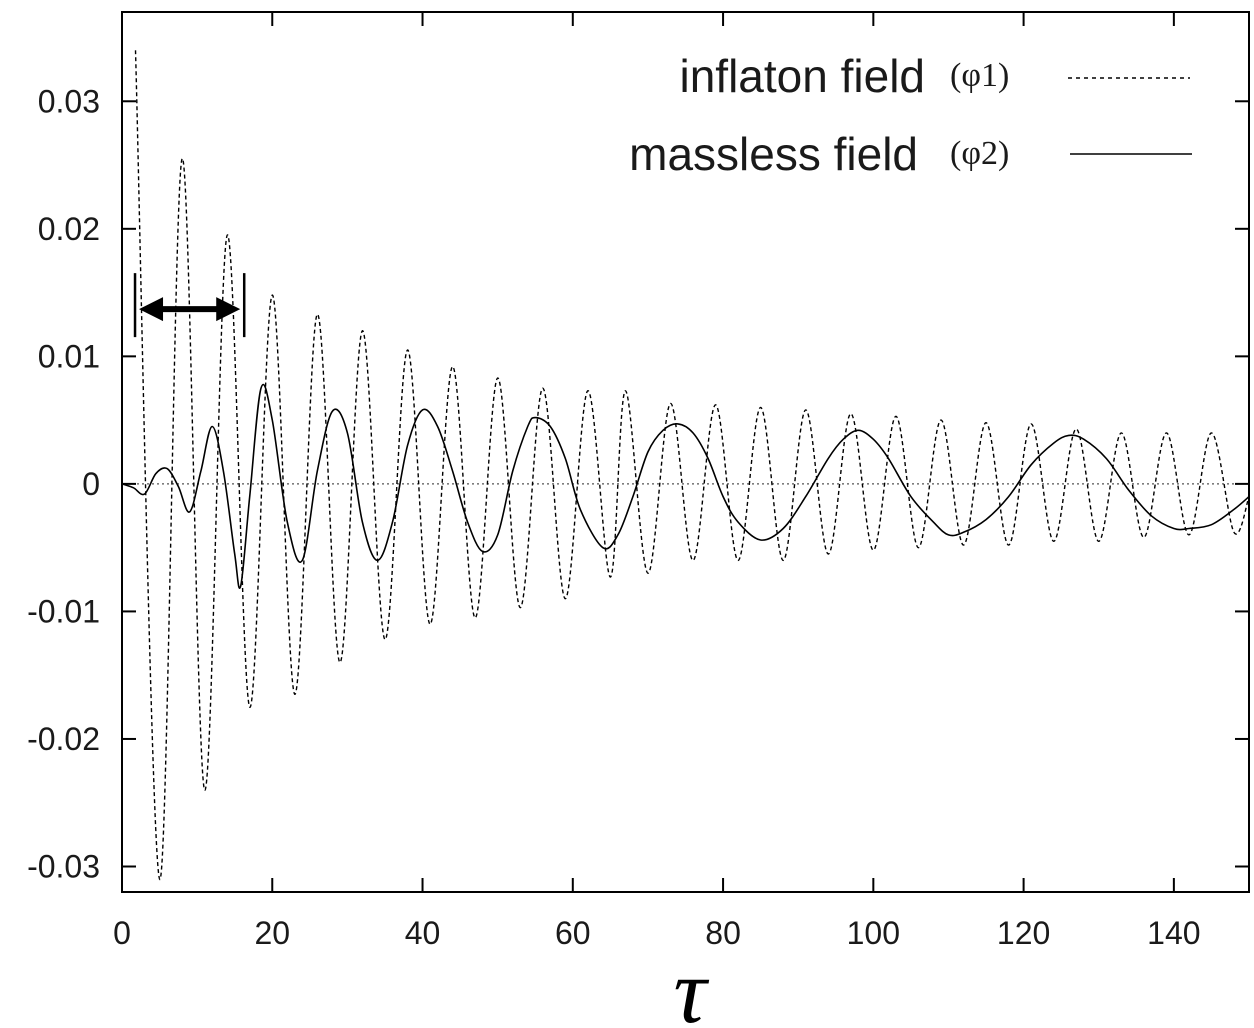 Image resolution: width=1254 pixels, height=1028 pixels. What do you see at coordinates (573, 933) in the screenshot?
I see `x-tick-label: 60` at bounding box center [573, 933].